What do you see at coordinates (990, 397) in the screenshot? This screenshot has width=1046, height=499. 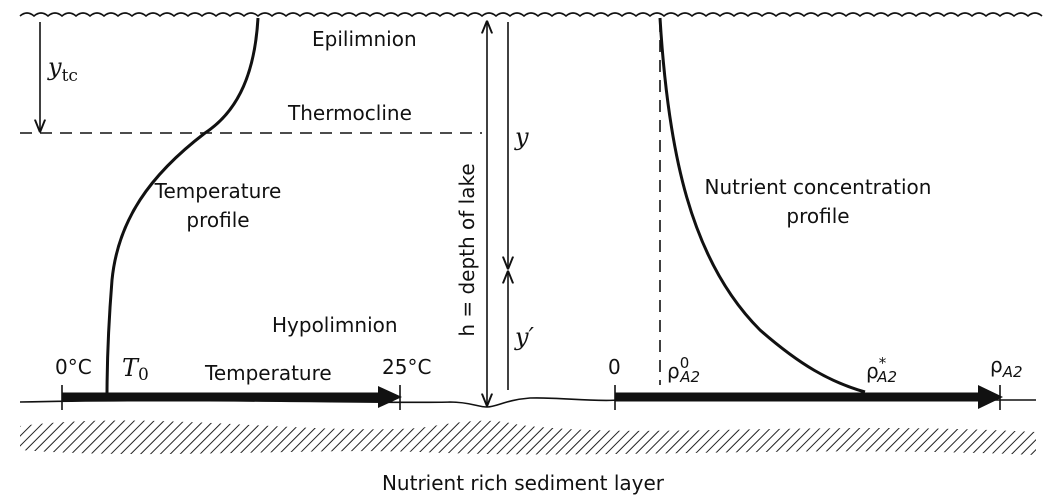 I see `nutrient-arrowhead` at bounding box center [990, 397].